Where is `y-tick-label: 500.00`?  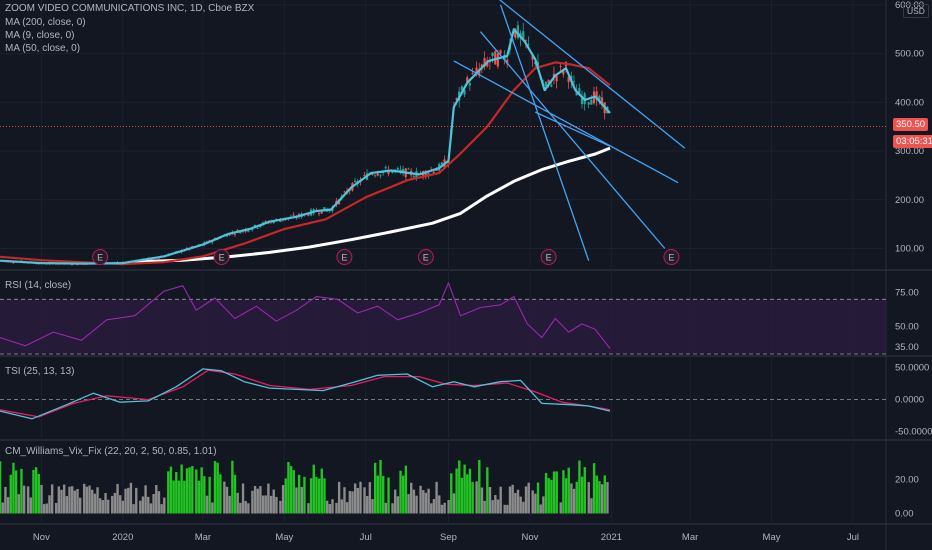 y-tick-label: 500.00 is located at coordinates (909, 54).